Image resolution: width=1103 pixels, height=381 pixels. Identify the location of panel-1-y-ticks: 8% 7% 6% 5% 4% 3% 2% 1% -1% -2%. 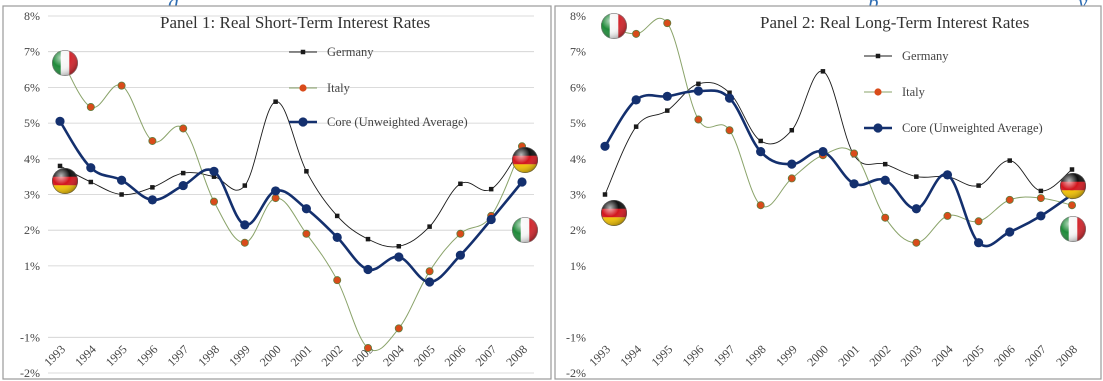
(30, 194).